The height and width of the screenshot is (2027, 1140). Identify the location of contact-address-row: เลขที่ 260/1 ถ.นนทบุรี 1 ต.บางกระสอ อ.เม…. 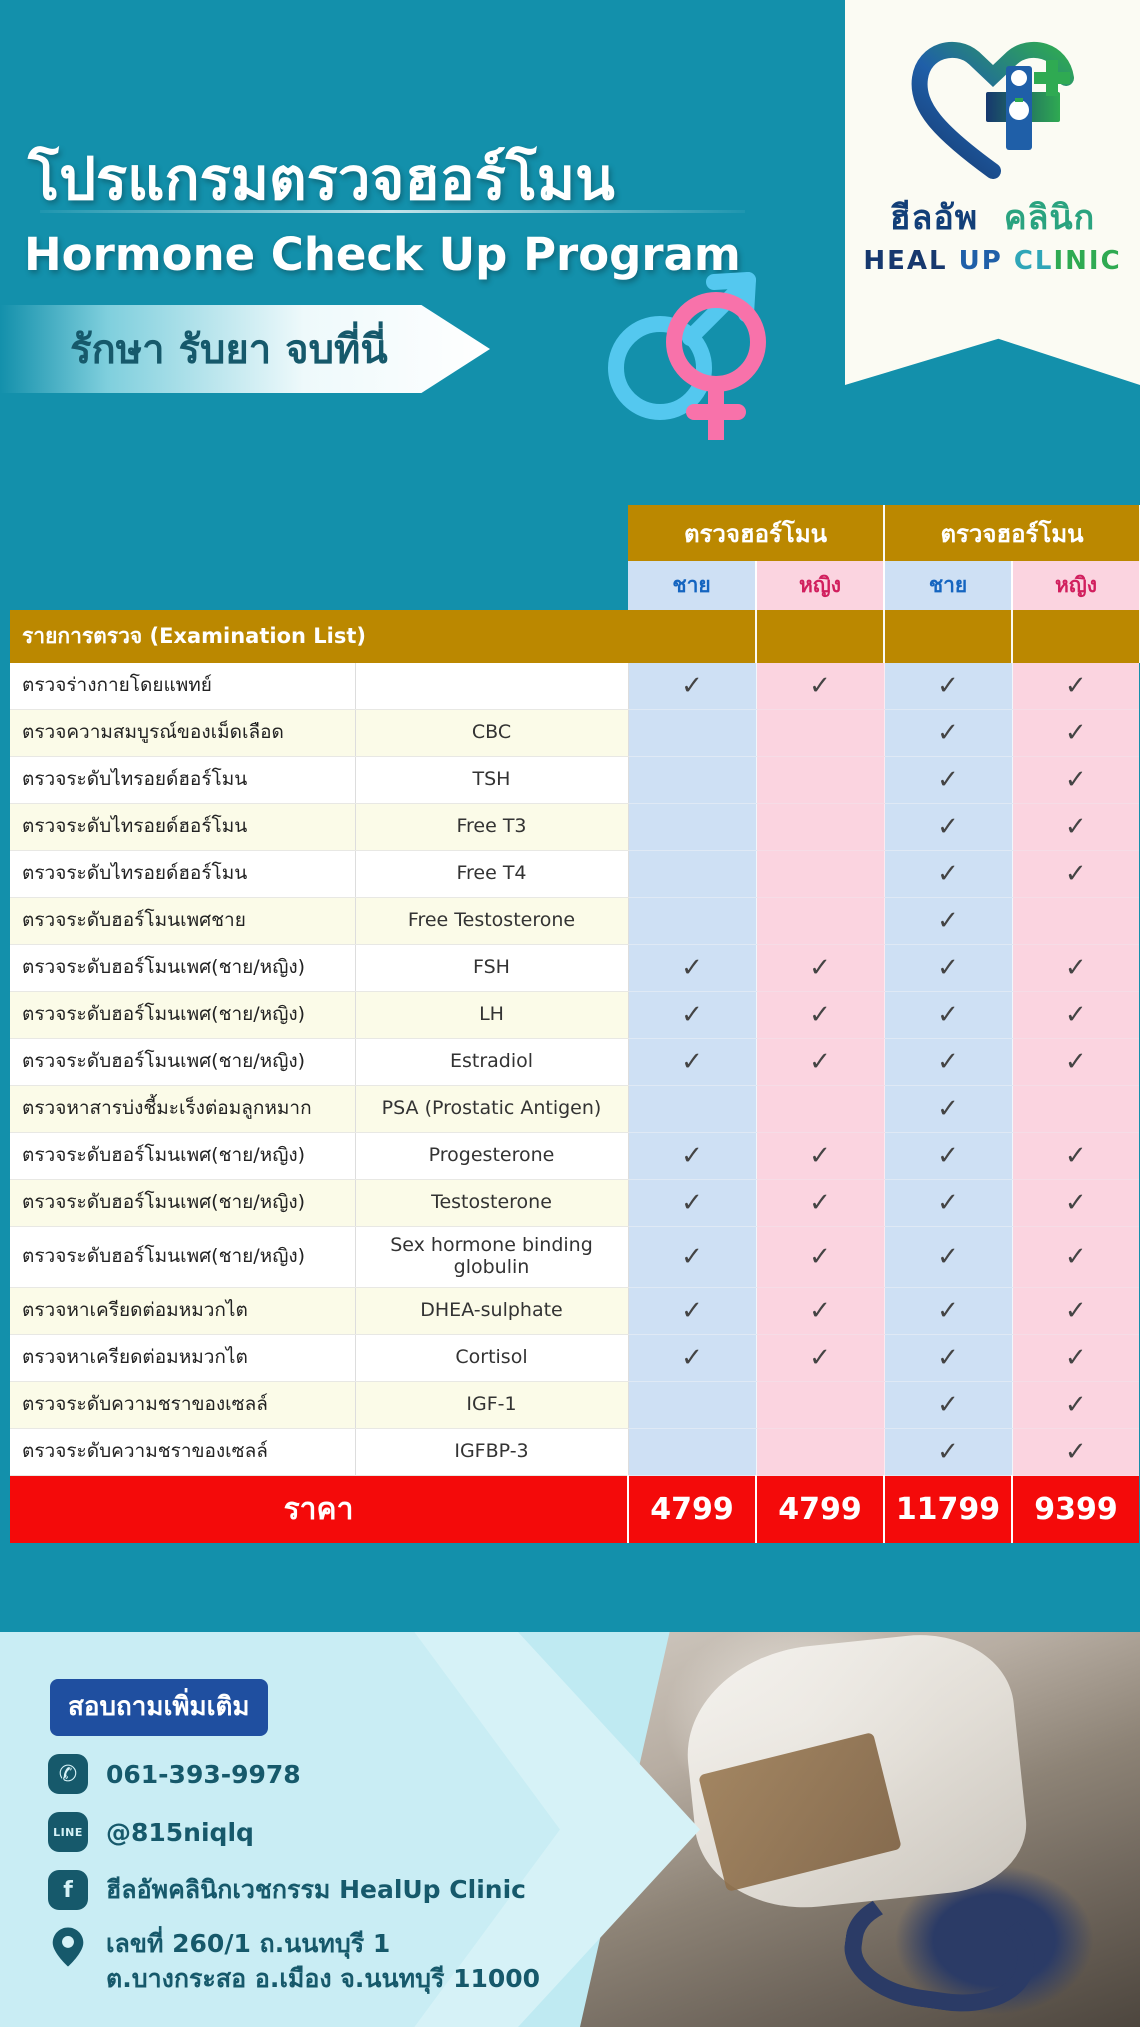
(294, 1961).